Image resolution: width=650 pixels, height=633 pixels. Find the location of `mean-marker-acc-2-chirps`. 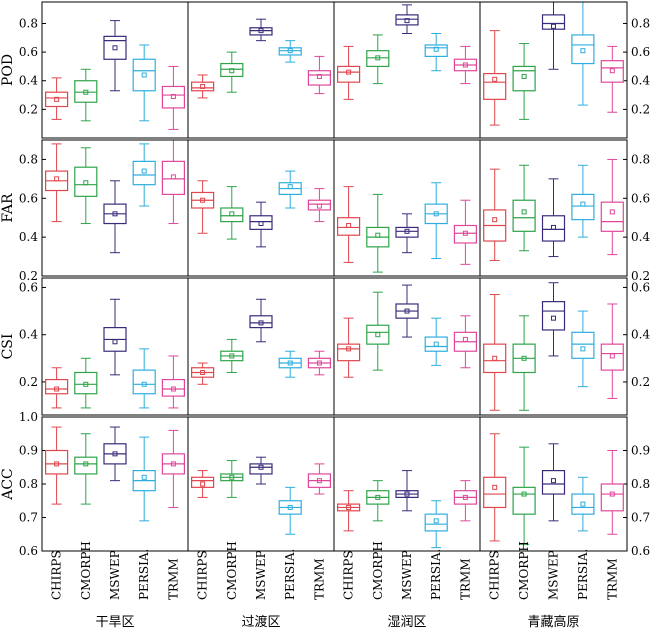

mean-marker-acc-2-chirps is located at coordinates (349, 507).